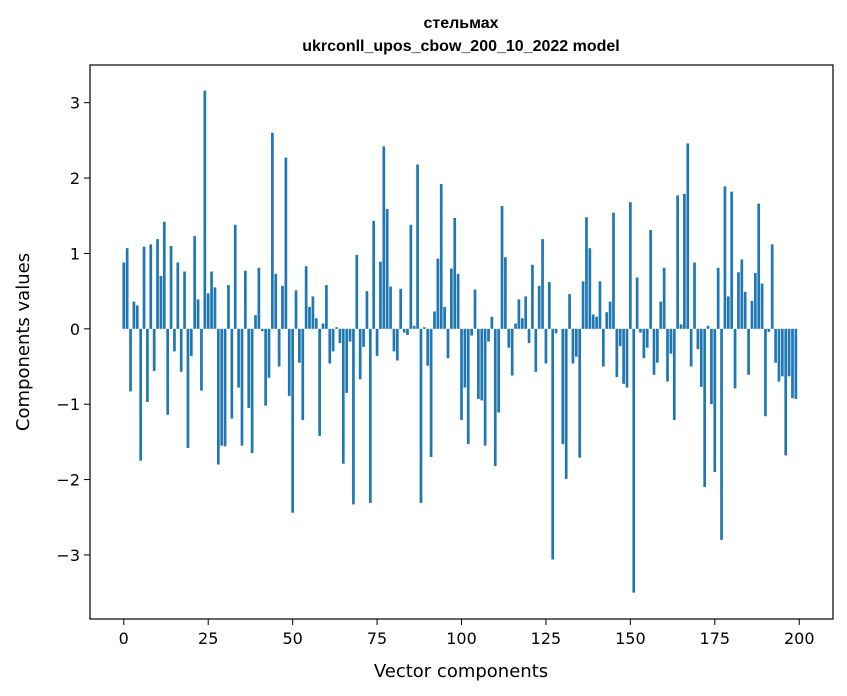 The width and height of the screenshot is (847, 696). What do you see at coordinates (68, 555) in the screenshot?
I see `y-tick-label: −3` at bounding box center [68, 555].